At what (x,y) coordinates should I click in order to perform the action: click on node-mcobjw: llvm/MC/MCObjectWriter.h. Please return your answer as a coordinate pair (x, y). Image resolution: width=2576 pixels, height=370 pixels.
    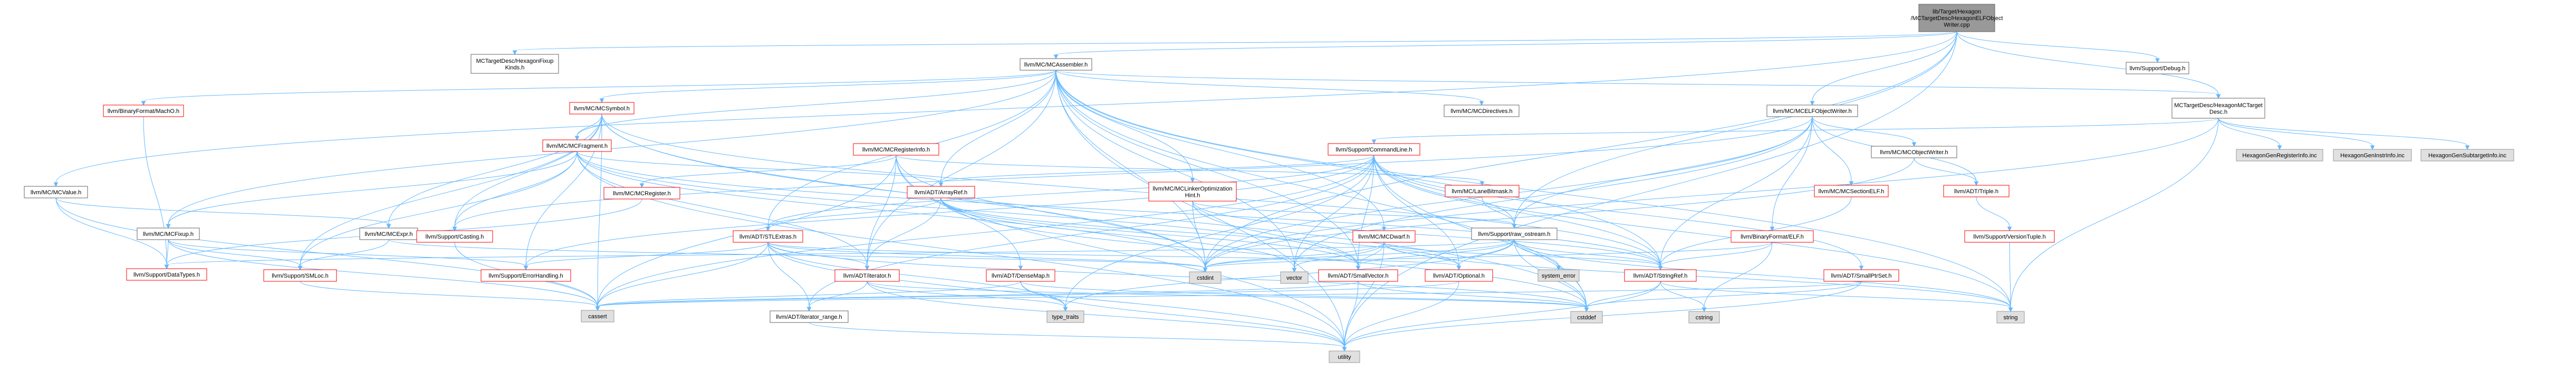
    Looking at the image, I should click on (1914, 152).